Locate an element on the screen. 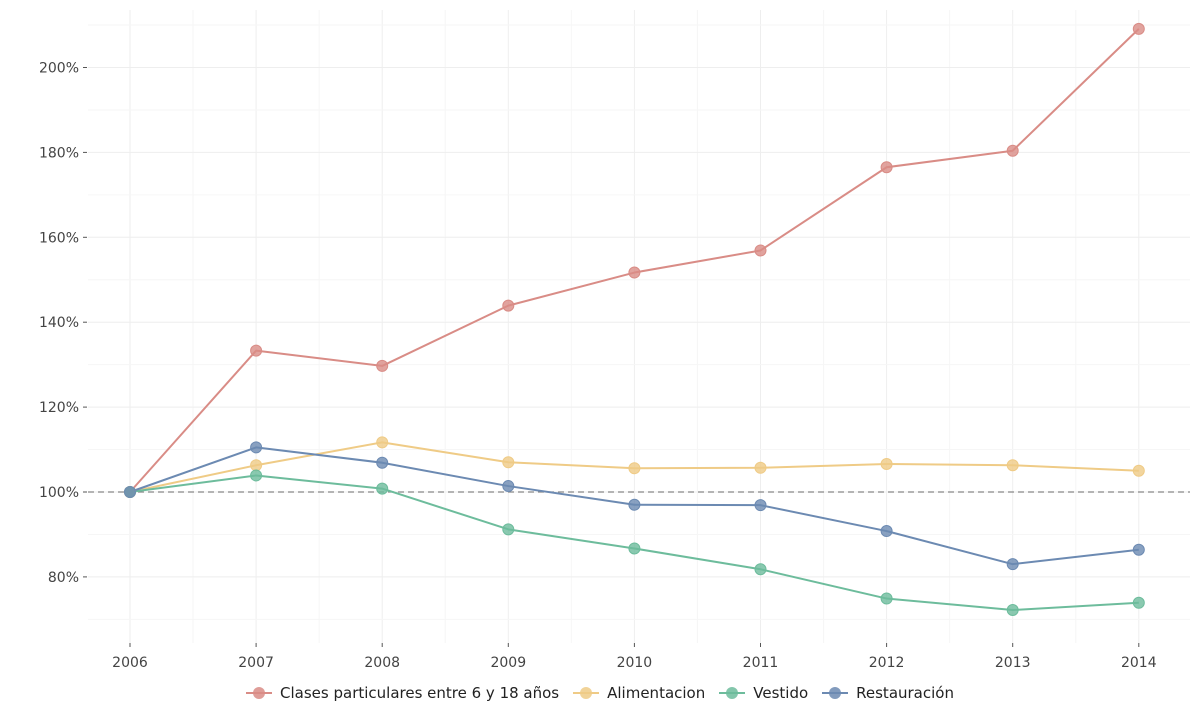  x-tick-label: 2010 is located at coordinates (635, 663).